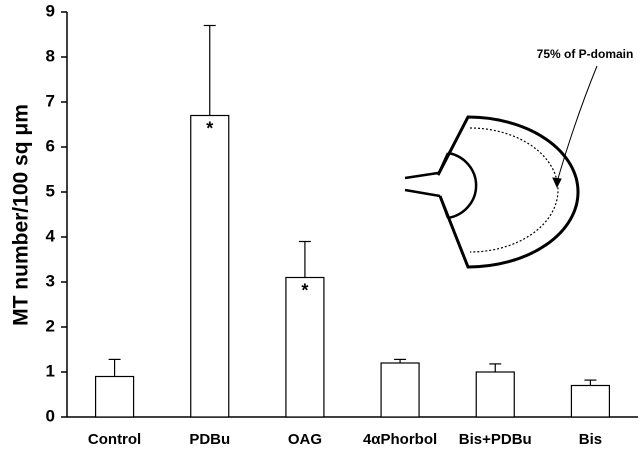 The image size is (640, 453). What do you see at coordinates (585, 54) in the screenshot?
I see `inset-label: 75% of P-domain` at bounding box center [585, 54].